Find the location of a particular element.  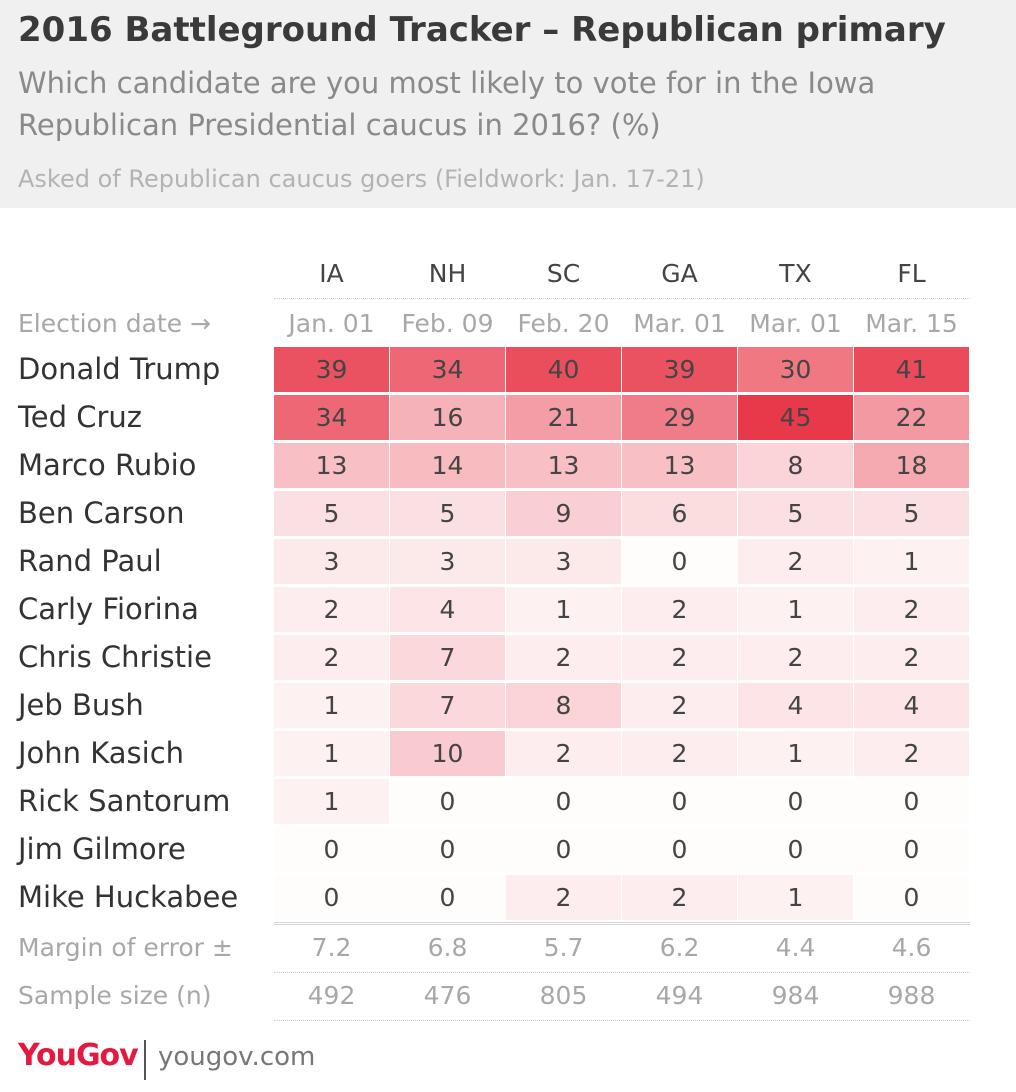

column-header: IA is located at coordinates (331, 273).